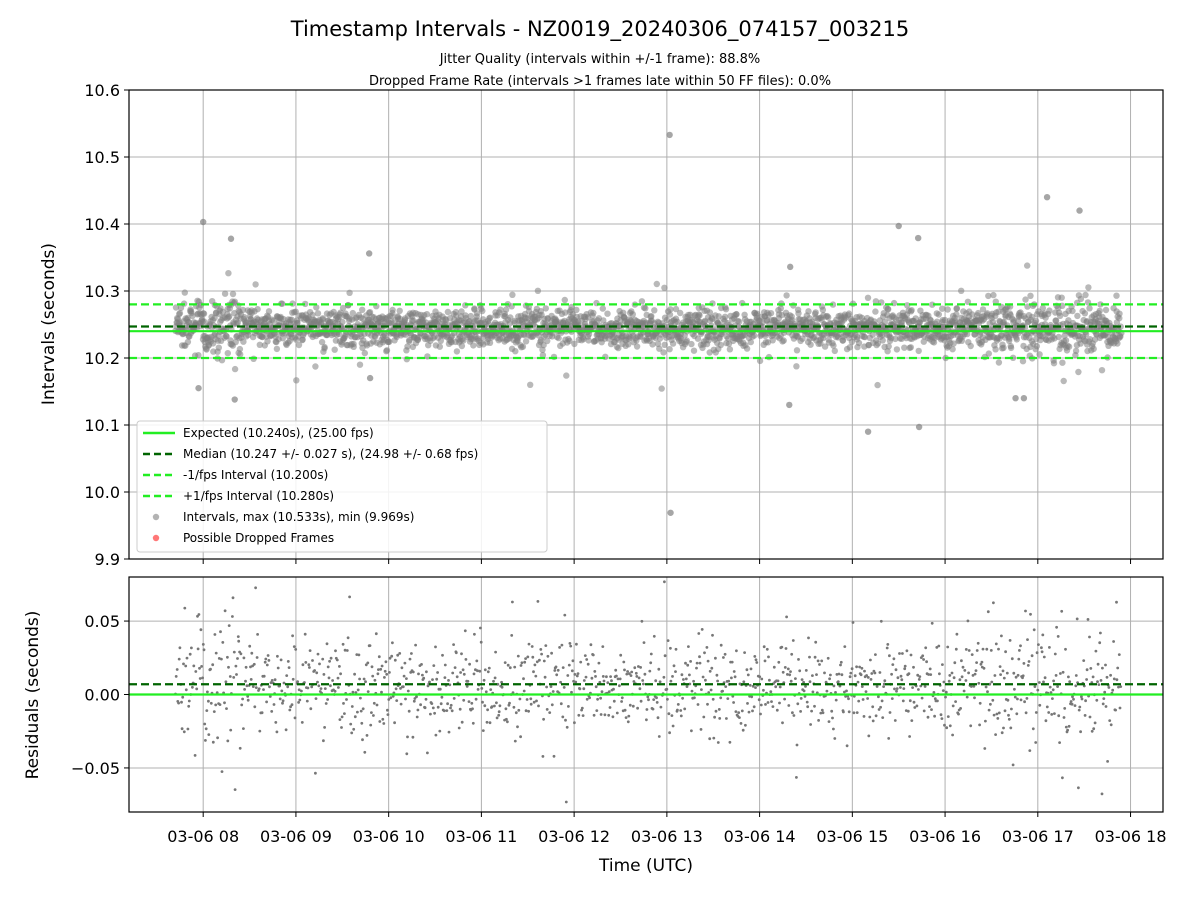 Image resolution: width=1200 pixels, height=900 pixels. I want to click on y-tick-label: 10.5, so click(102, 157).